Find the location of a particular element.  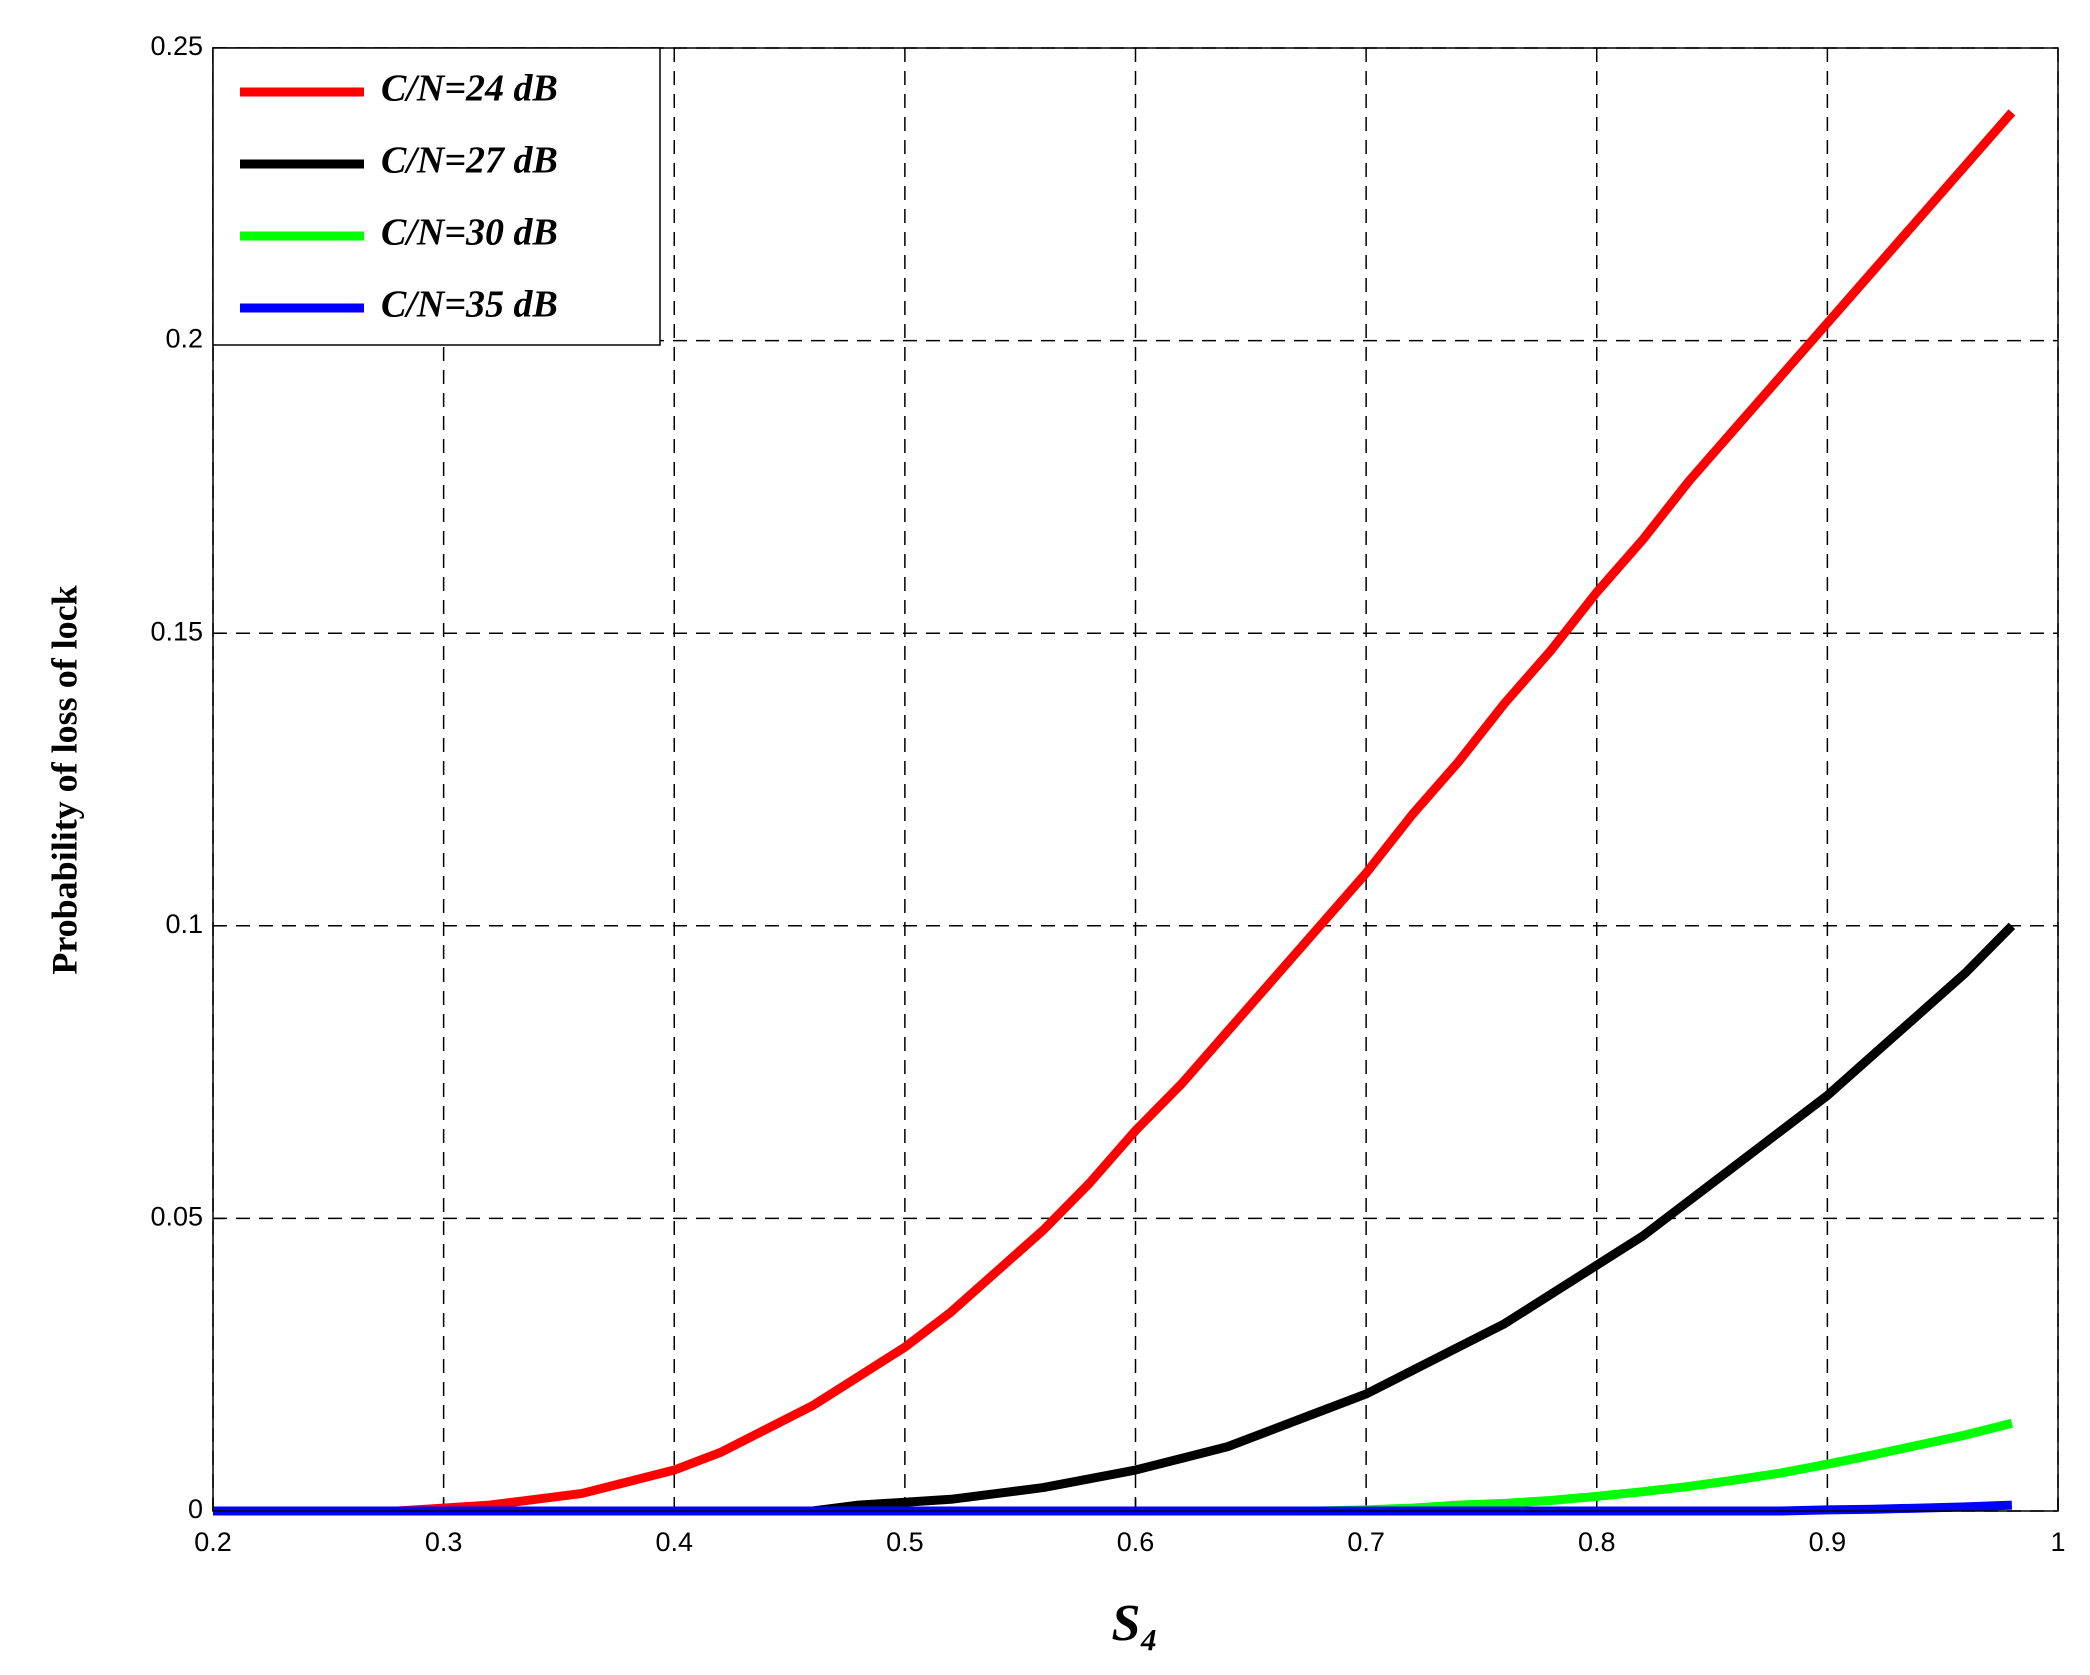

x-tick-label: 0.5 is located at coordinates (905, 1542).